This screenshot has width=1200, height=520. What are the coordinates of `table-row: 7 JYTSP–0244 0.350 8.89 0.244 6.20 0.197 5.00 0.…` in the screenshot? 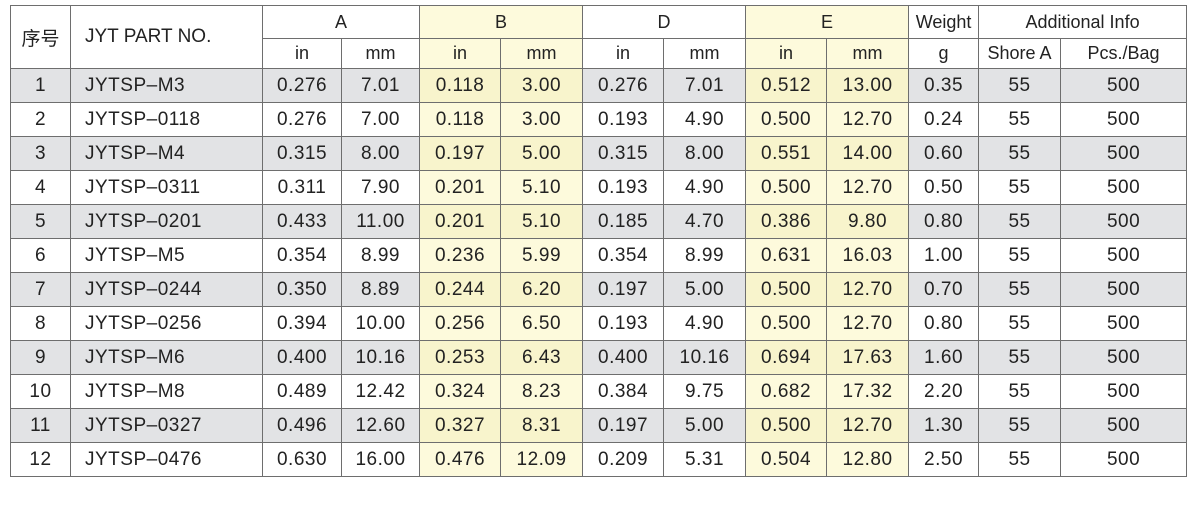 It's located at (599, 289).